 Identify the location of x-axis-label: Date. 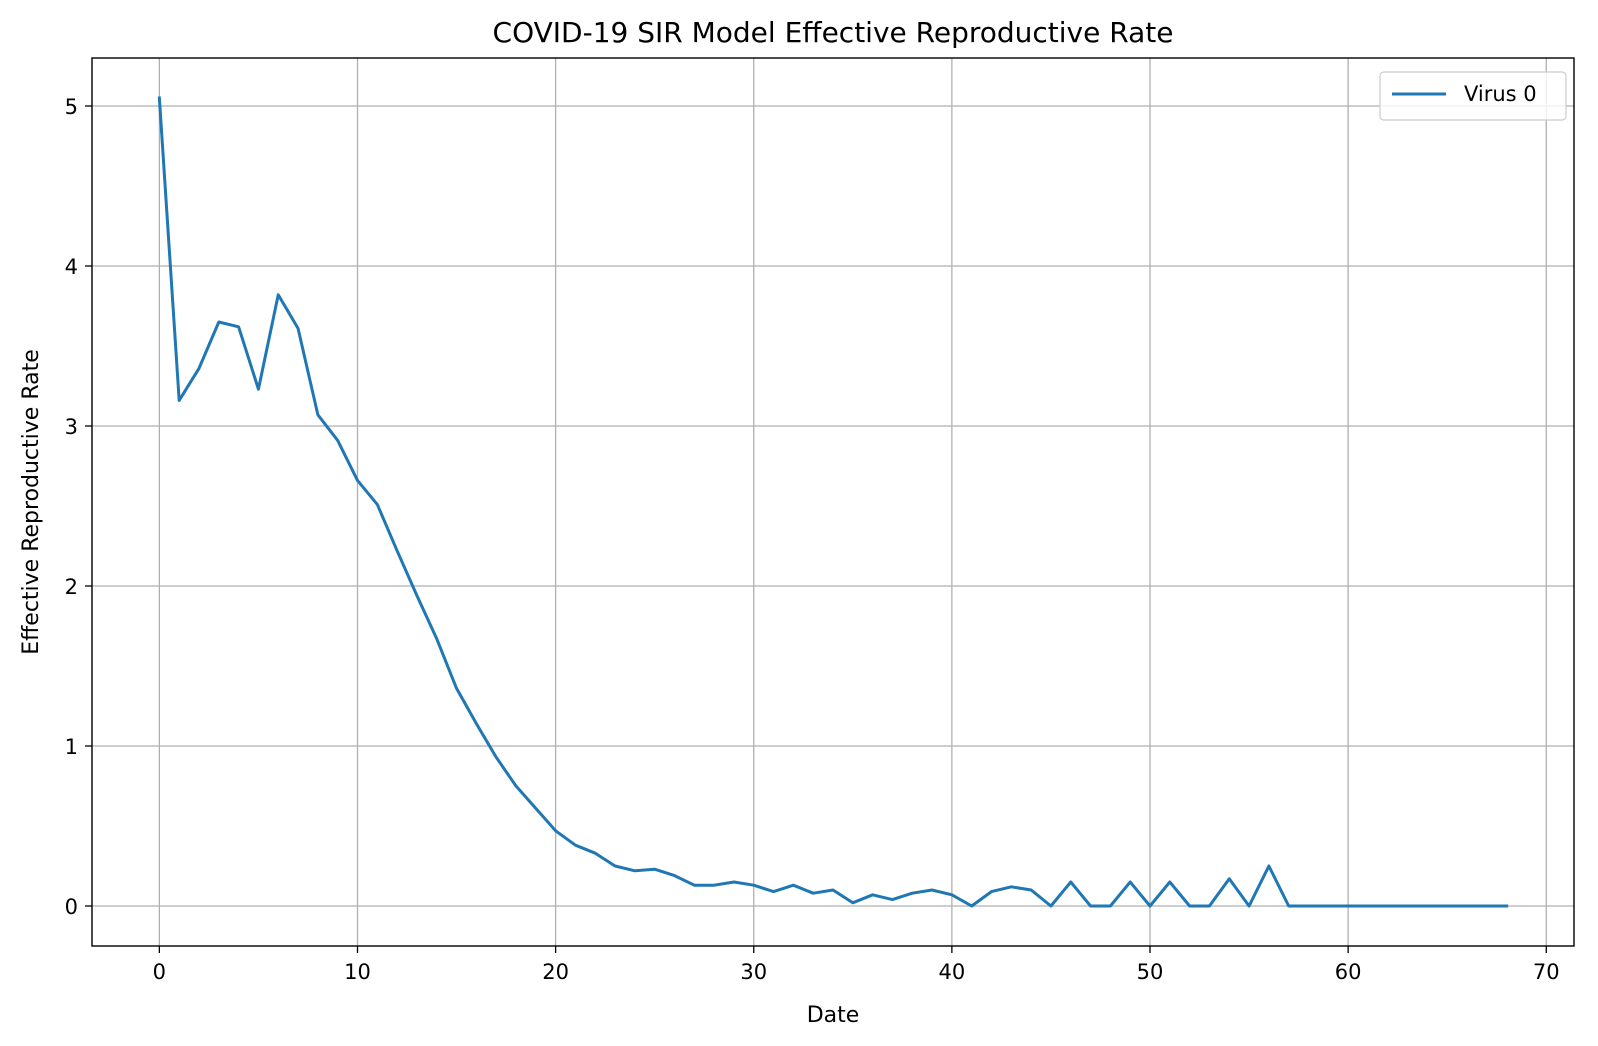
(833, 1015).